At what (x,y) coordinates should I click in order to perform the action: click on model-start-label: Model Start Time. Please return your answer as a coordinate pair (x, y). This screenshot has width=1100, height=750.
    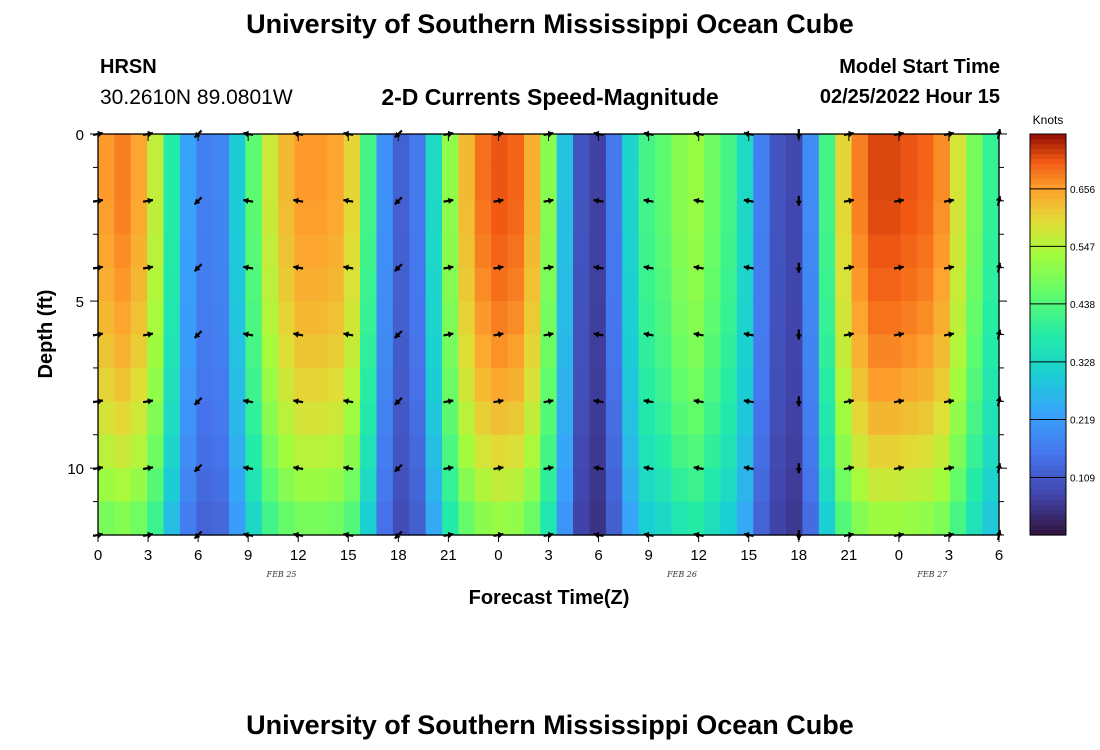
    Looking at the image, I should click on (919, 67).